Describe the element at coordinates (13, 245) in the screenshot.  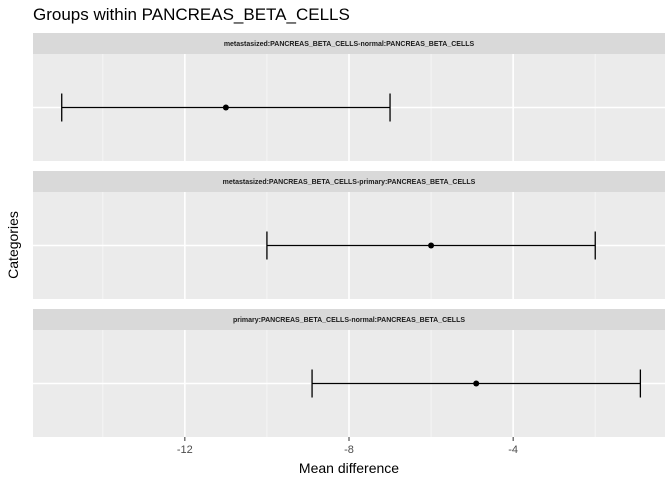
I see `y-axis-title: Categories` at that location.